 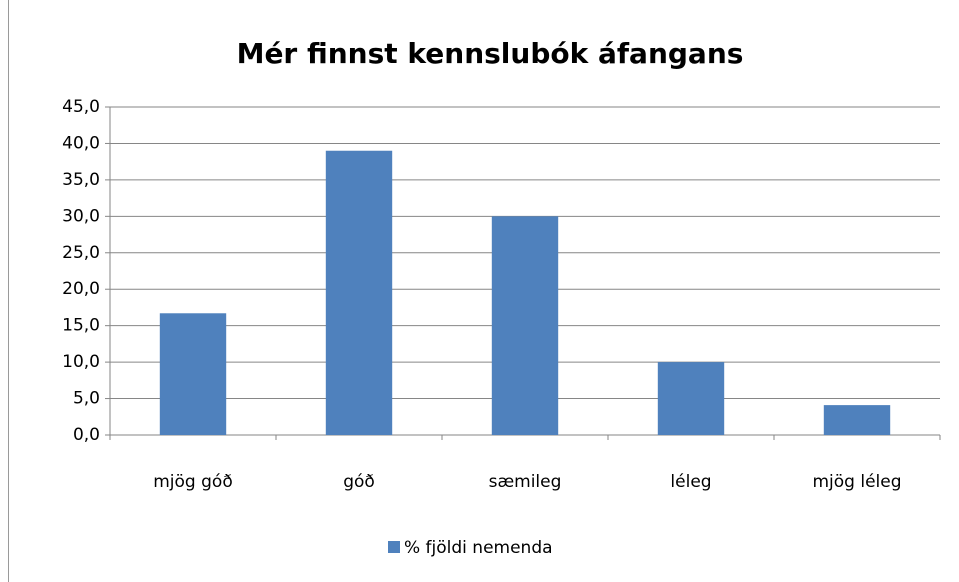 I want to click on y-tick-label: 0,0, so click(x=86, y=435).